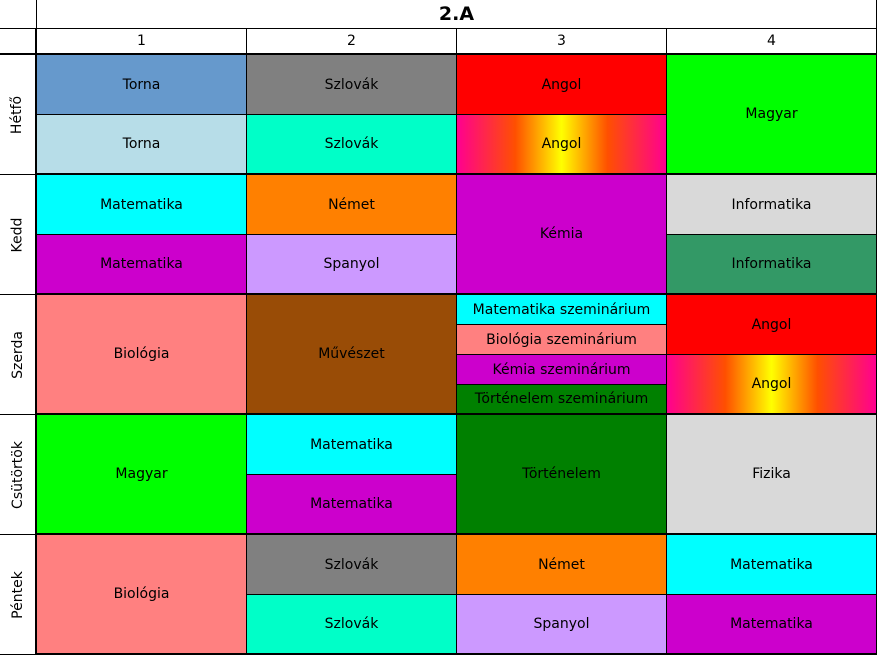 The image size is (878, 655). I want to click on day-name: Csütörtök, so click(17, 474).